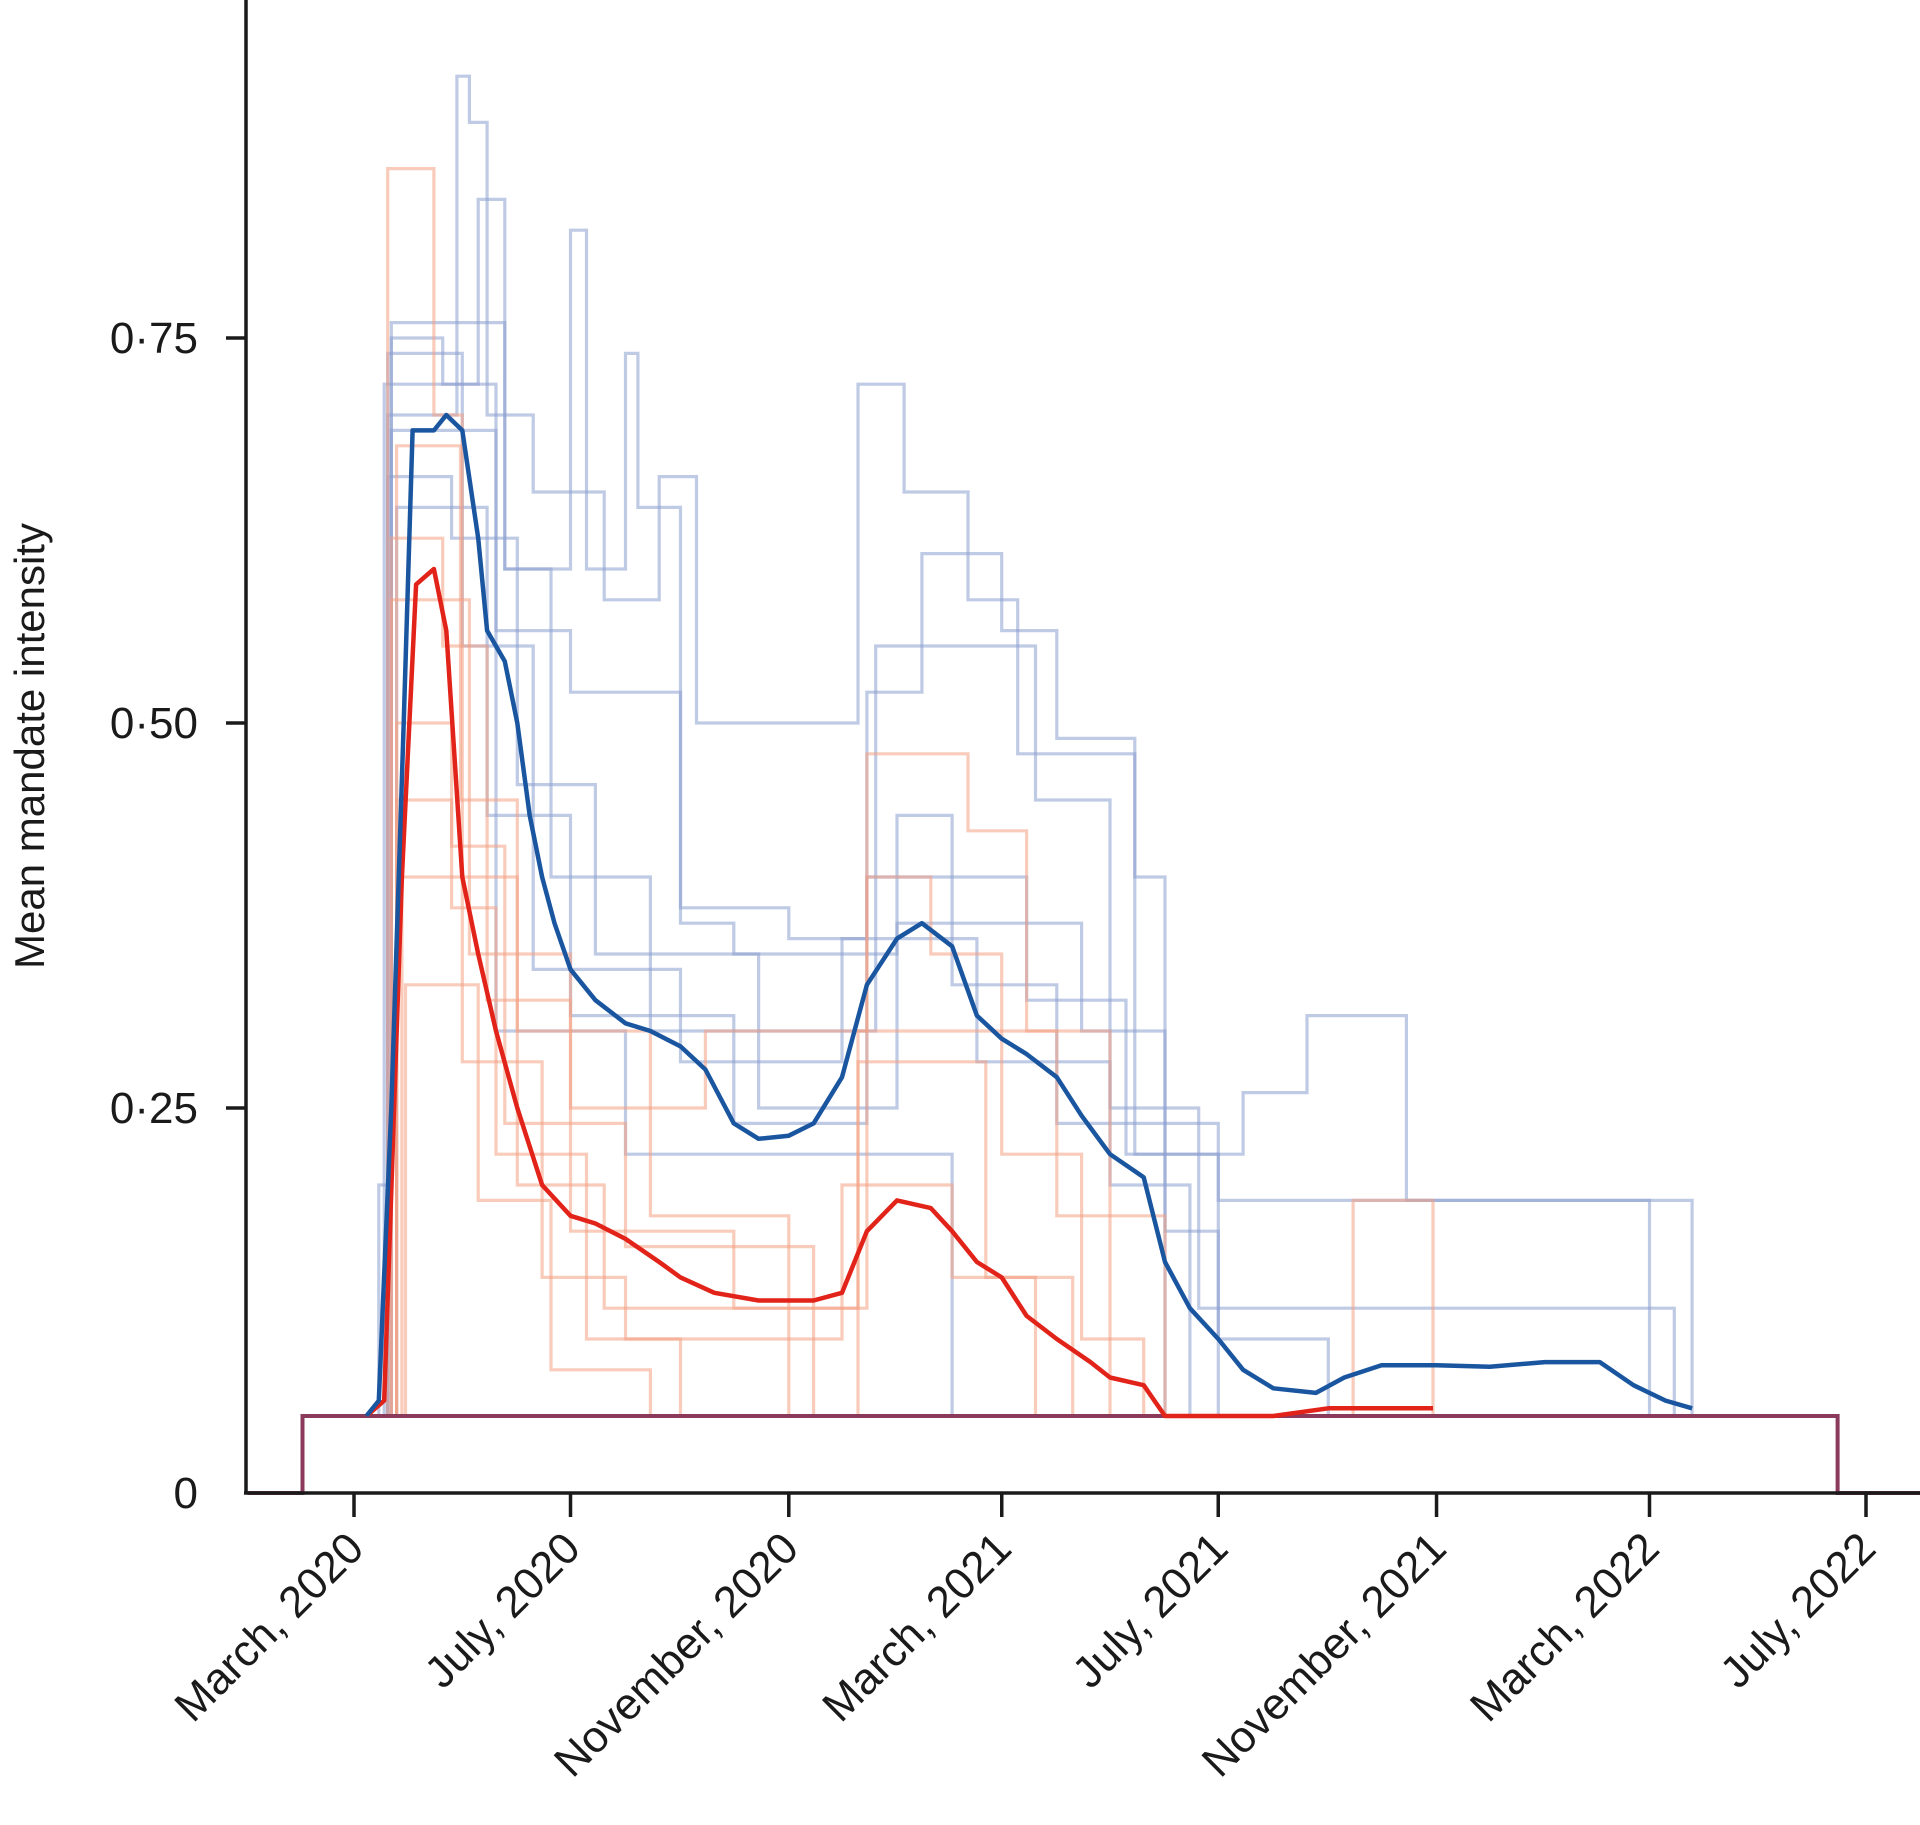 This screenshot has width=1920, height=1825. I want to click on x-tick-label: July, 2021, so click(1150, 1610).